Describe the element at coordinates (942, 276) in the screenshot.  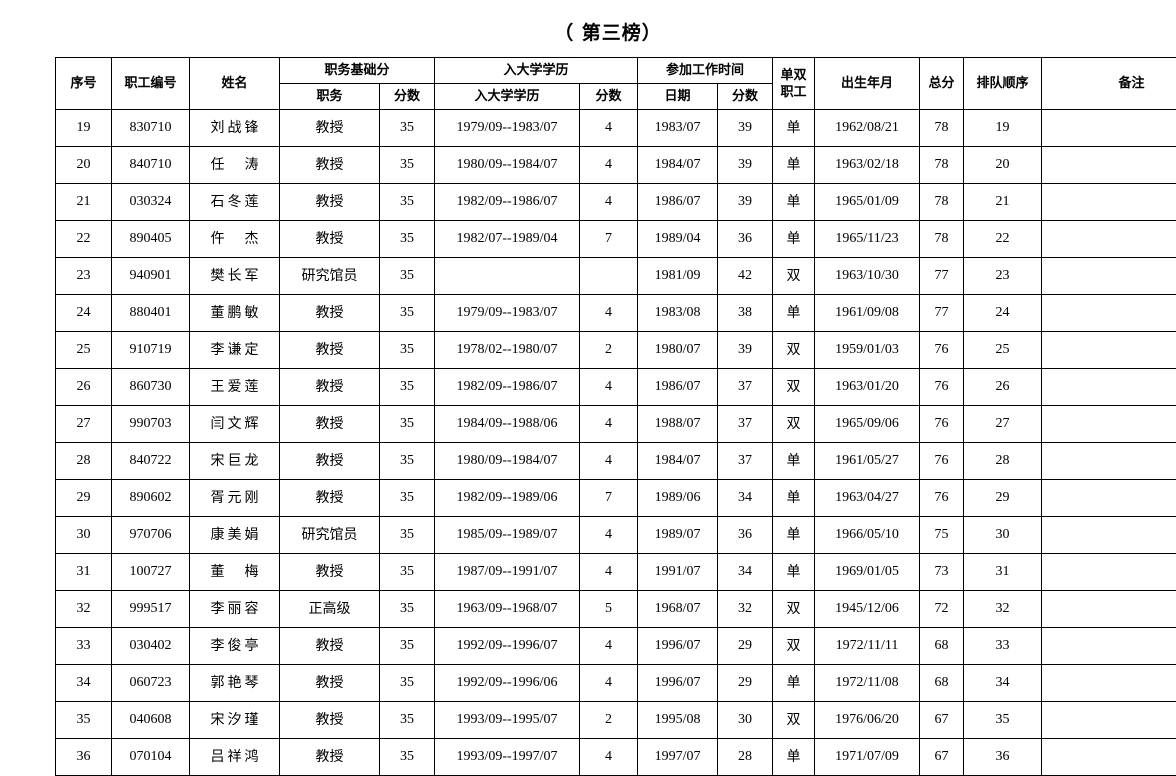
I see `cell-total: 77` at that location.